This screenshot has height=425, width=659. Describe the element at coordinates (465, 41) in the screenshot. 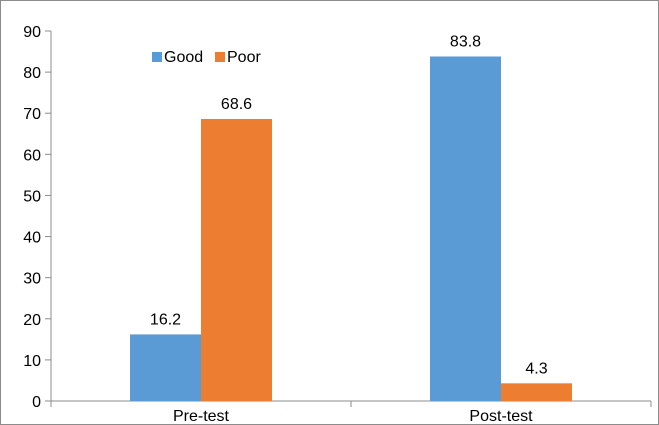

I see `data-label: 83.8` at that location.